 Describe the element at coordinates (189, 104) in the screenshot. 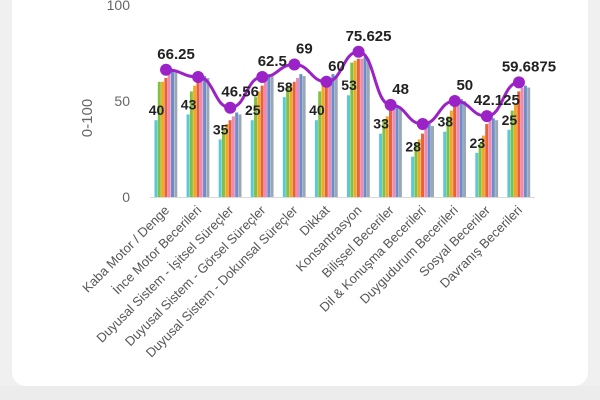

I see `bar-data-label: 43` at that location.